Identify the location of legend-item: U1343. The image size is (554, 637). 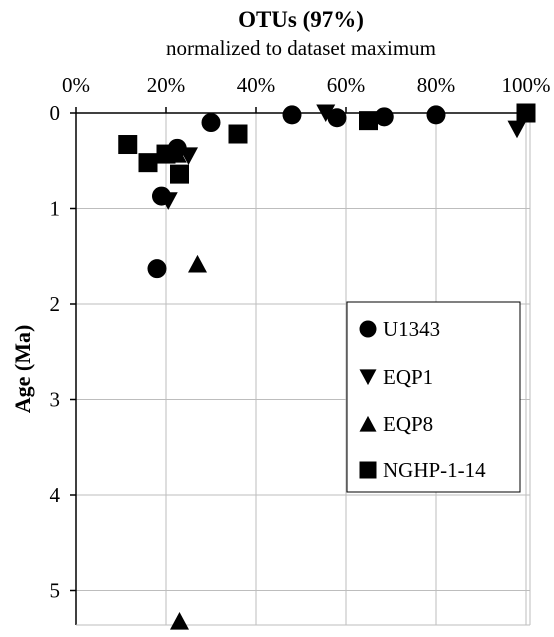
(399, 329).